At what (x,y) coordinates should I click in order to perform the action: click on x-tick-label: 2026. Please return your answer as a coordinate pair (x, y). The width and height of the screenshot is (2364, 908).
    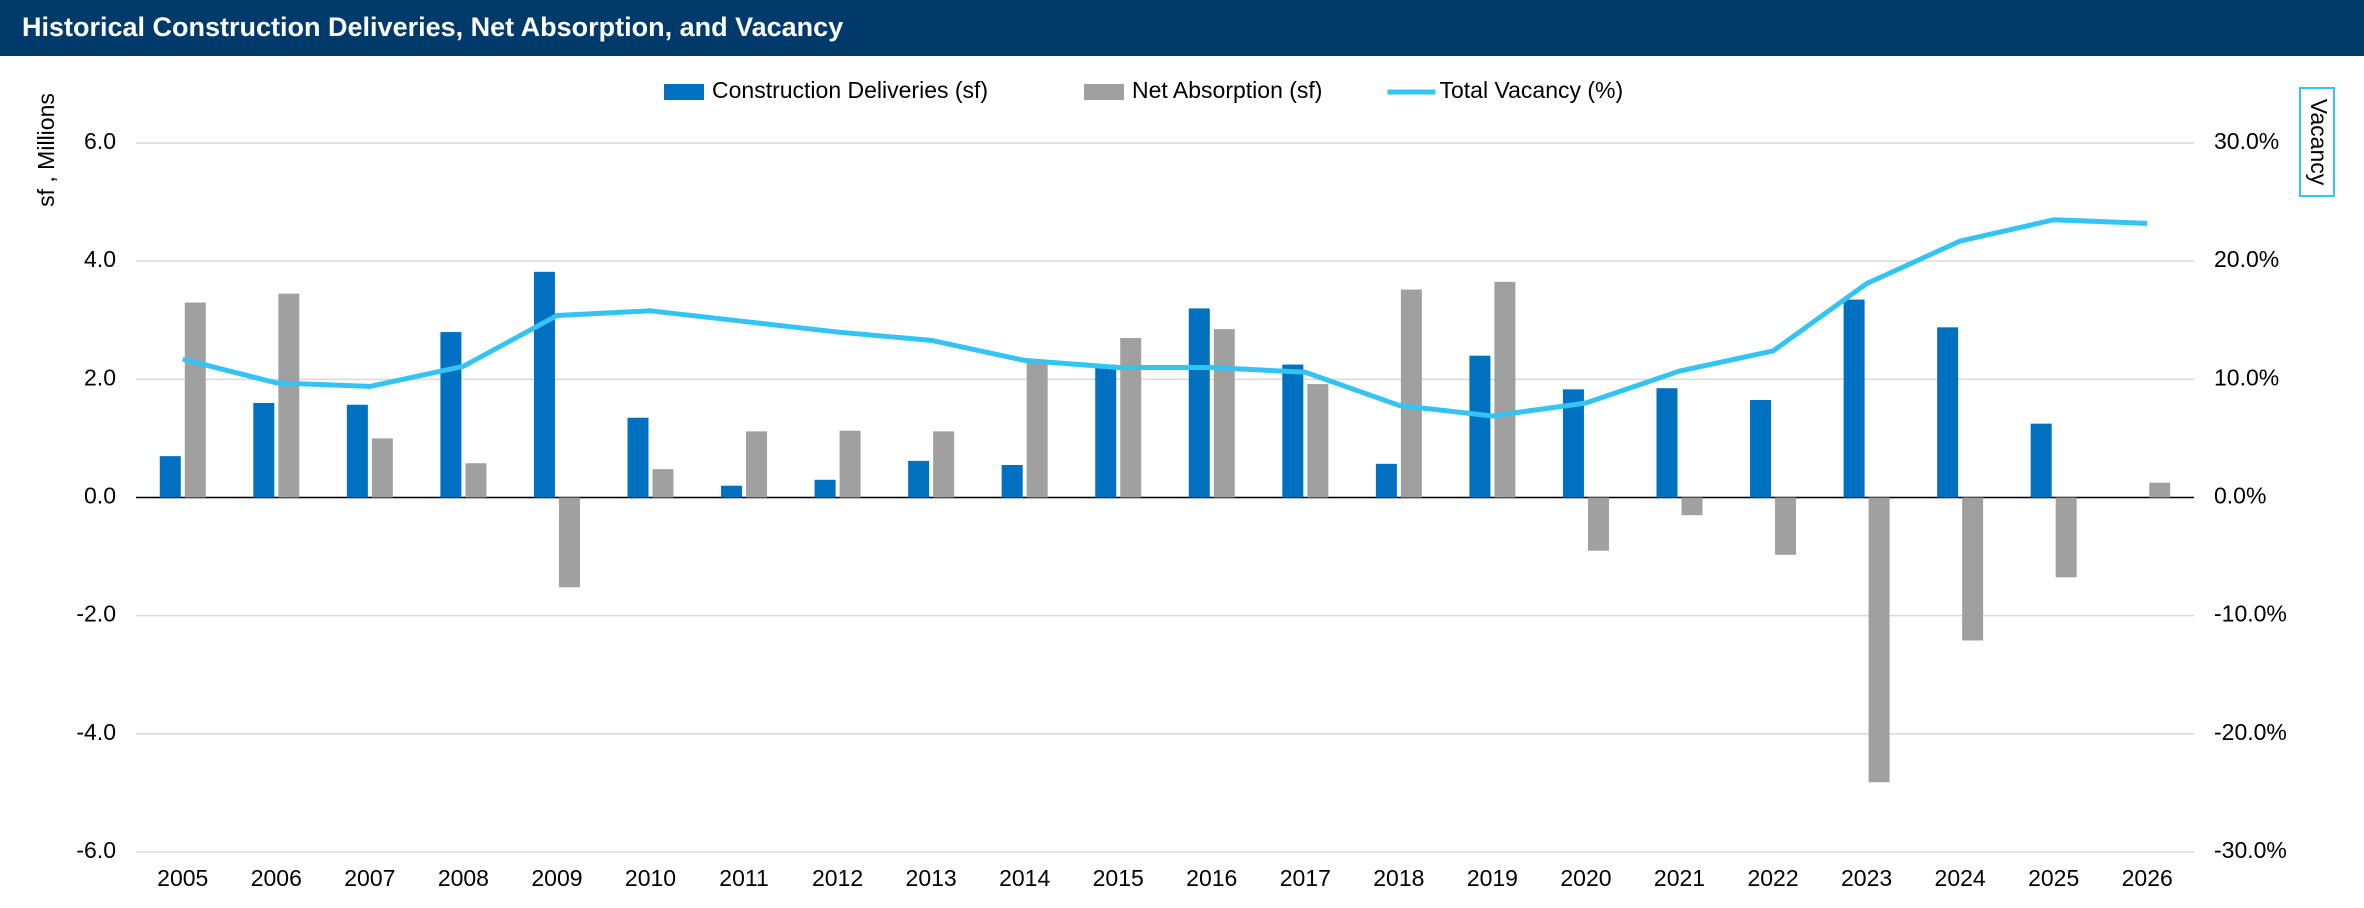
    Looking at the image, I should click on (2147, 878).